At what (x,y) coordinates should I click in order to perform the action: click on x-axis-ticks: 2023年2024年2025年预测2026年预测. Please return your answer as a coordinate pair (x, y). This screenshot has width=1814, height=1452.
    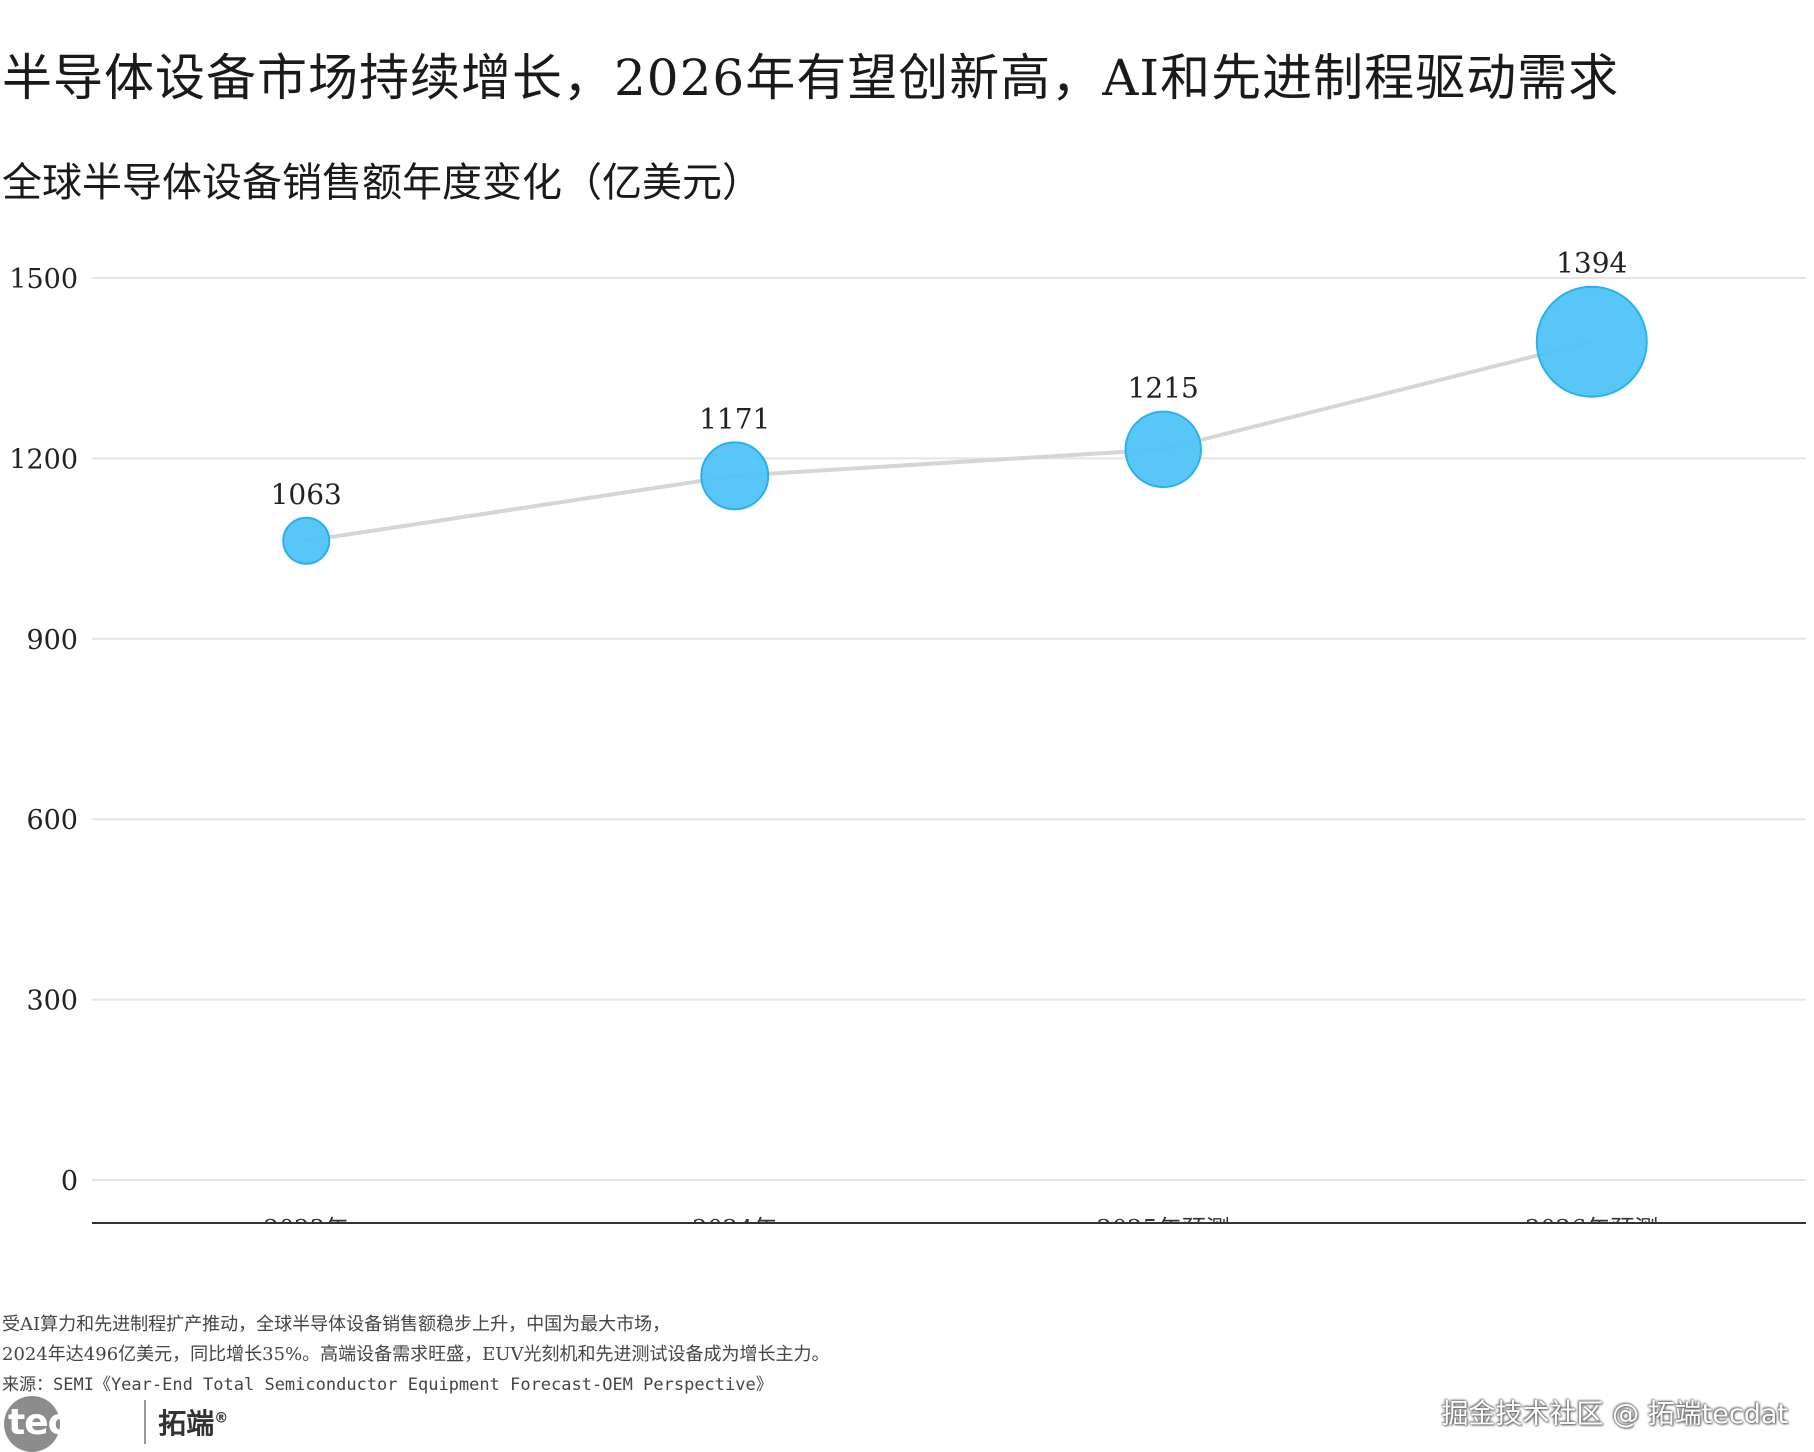
    Looking at the image, I should click on (907, 1242).